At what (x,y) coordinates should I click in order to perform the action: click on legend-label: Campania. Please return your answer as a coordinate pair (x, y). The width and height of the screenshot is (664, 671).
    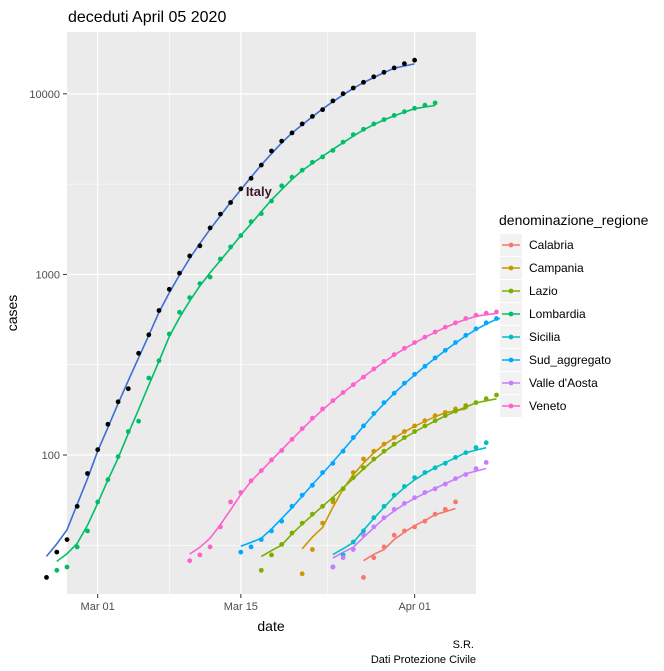
    Looking at the image, I should click on (556, 268).